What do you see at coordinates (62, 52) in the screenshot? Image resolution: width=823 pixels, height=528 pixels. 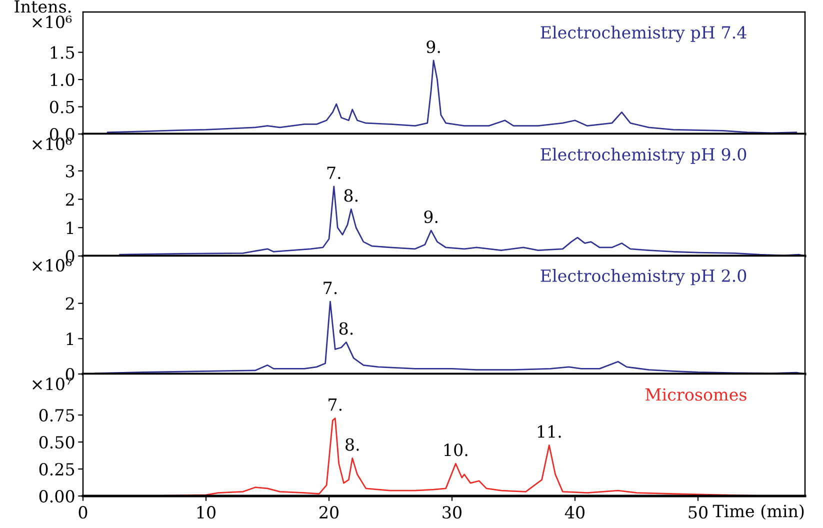 I see `y-tick-label: 1.5` at bounding box center [62, 52].